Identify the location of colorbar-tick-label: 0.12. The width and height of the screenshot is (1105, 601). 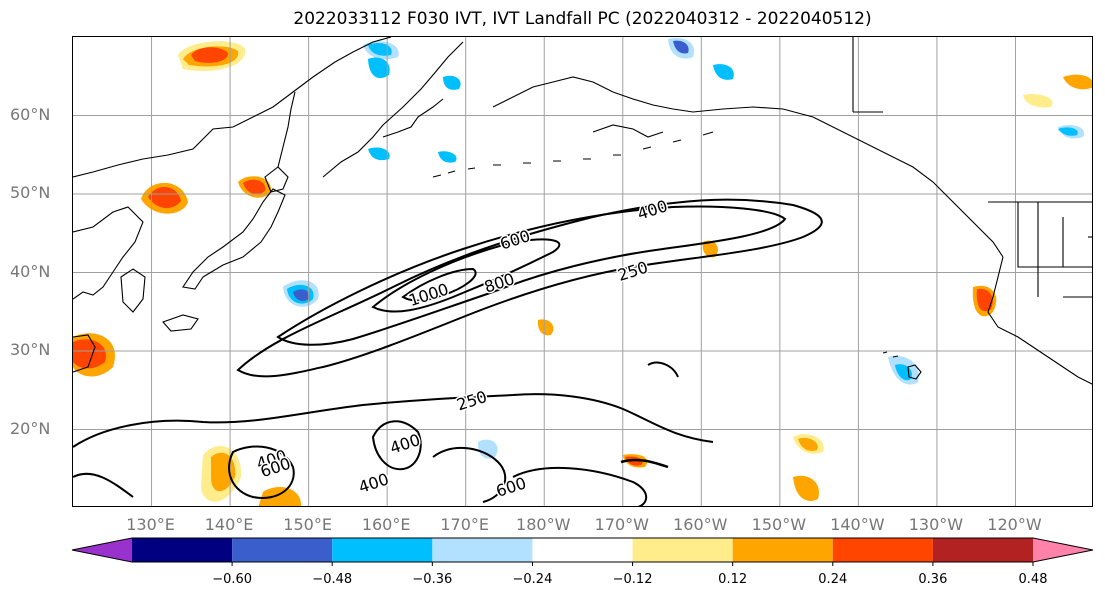
(733, 579).